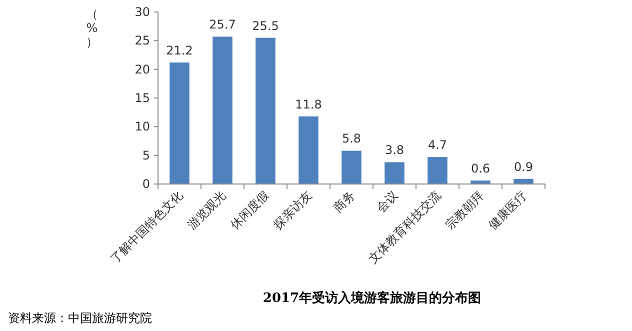 The width and height of the screenshot is (632, 331). Describe the element at coordinates (372, 298) in the screenshot. I see `text: 2017年受访入境游客旅游目的分布图` at that location.